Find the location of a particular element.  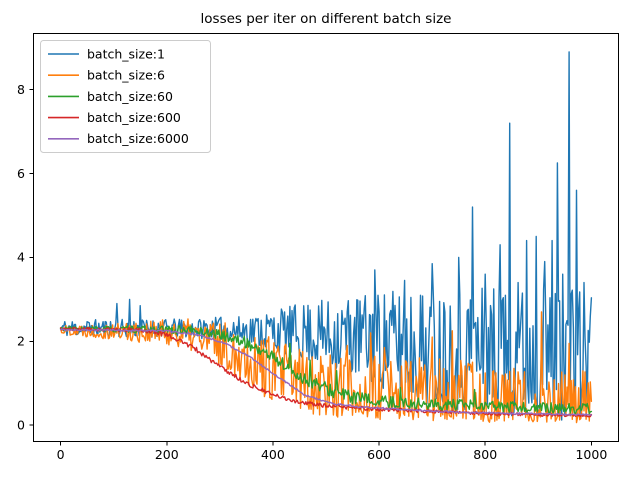

x-tick-label-800: 800 is located at coordinates (485, 454).